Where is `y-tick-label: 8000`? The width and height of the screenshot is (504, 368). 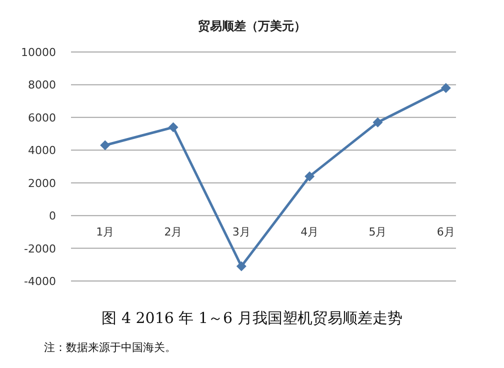
y-tick-label: 8000 is located at coordinates (42, 85).